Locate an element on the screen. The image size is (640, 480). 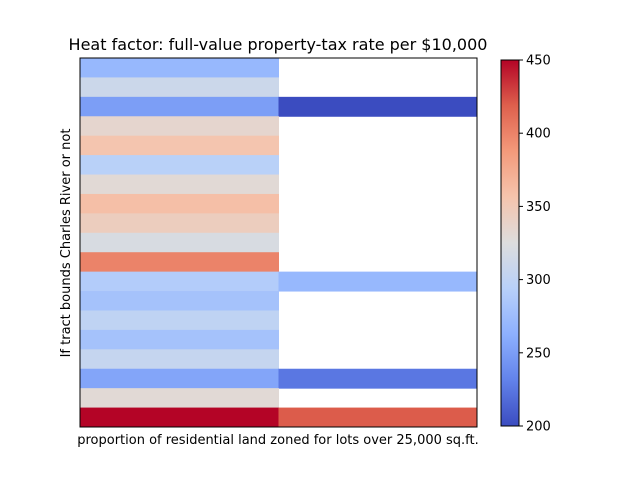
colorbar-tick-label: 350 is located at coordinates (538, 207).